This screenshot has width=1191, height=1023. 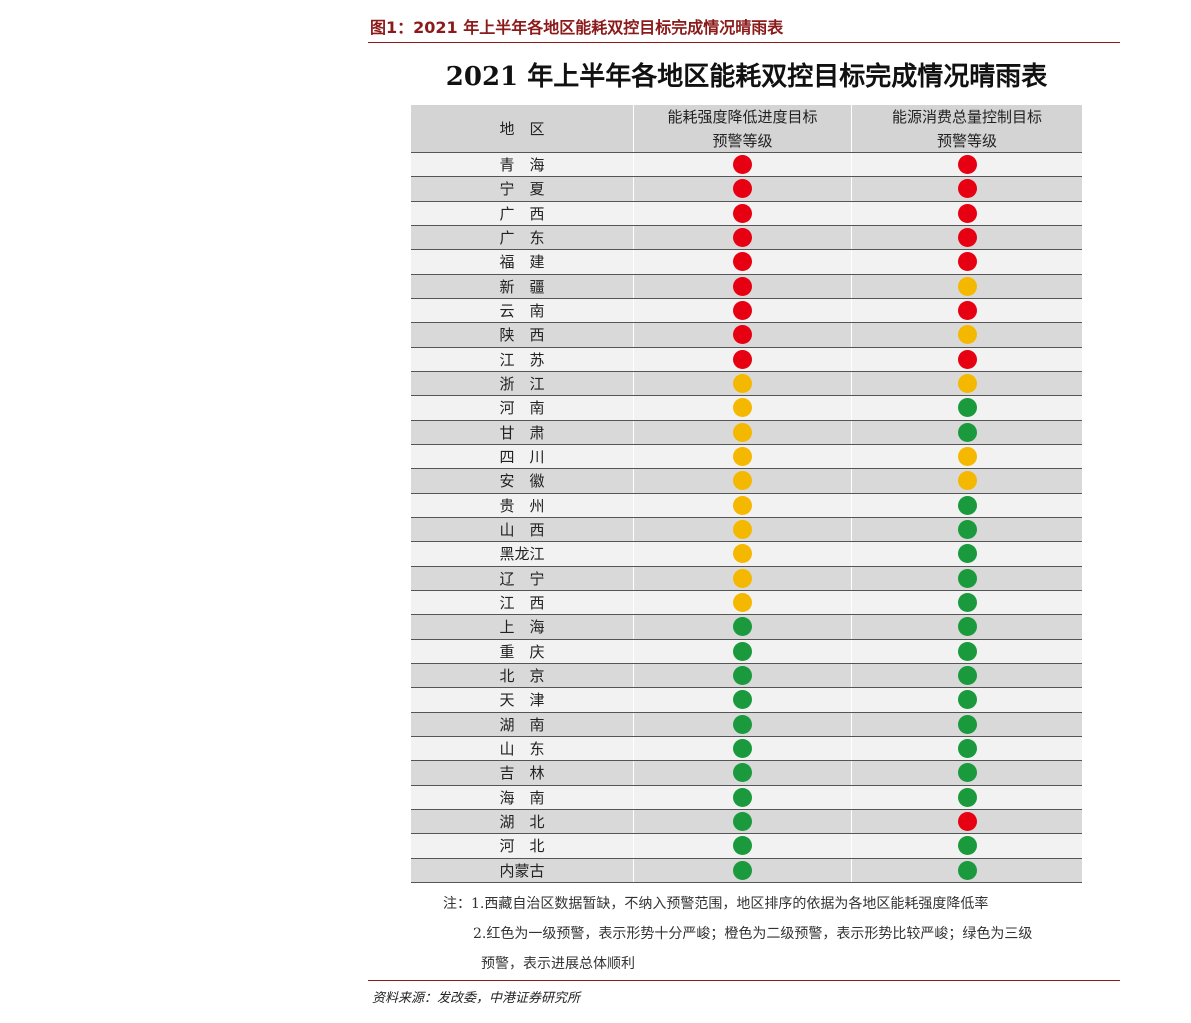 I want to click on title: 2021 年上半年各地区能耗双控目标完成情况晴雨表, so click(x=746, y=77).